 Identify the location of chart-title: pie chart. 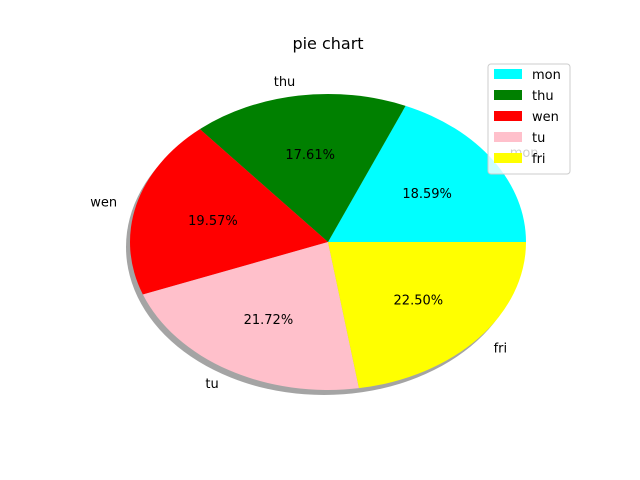
(327, 43).